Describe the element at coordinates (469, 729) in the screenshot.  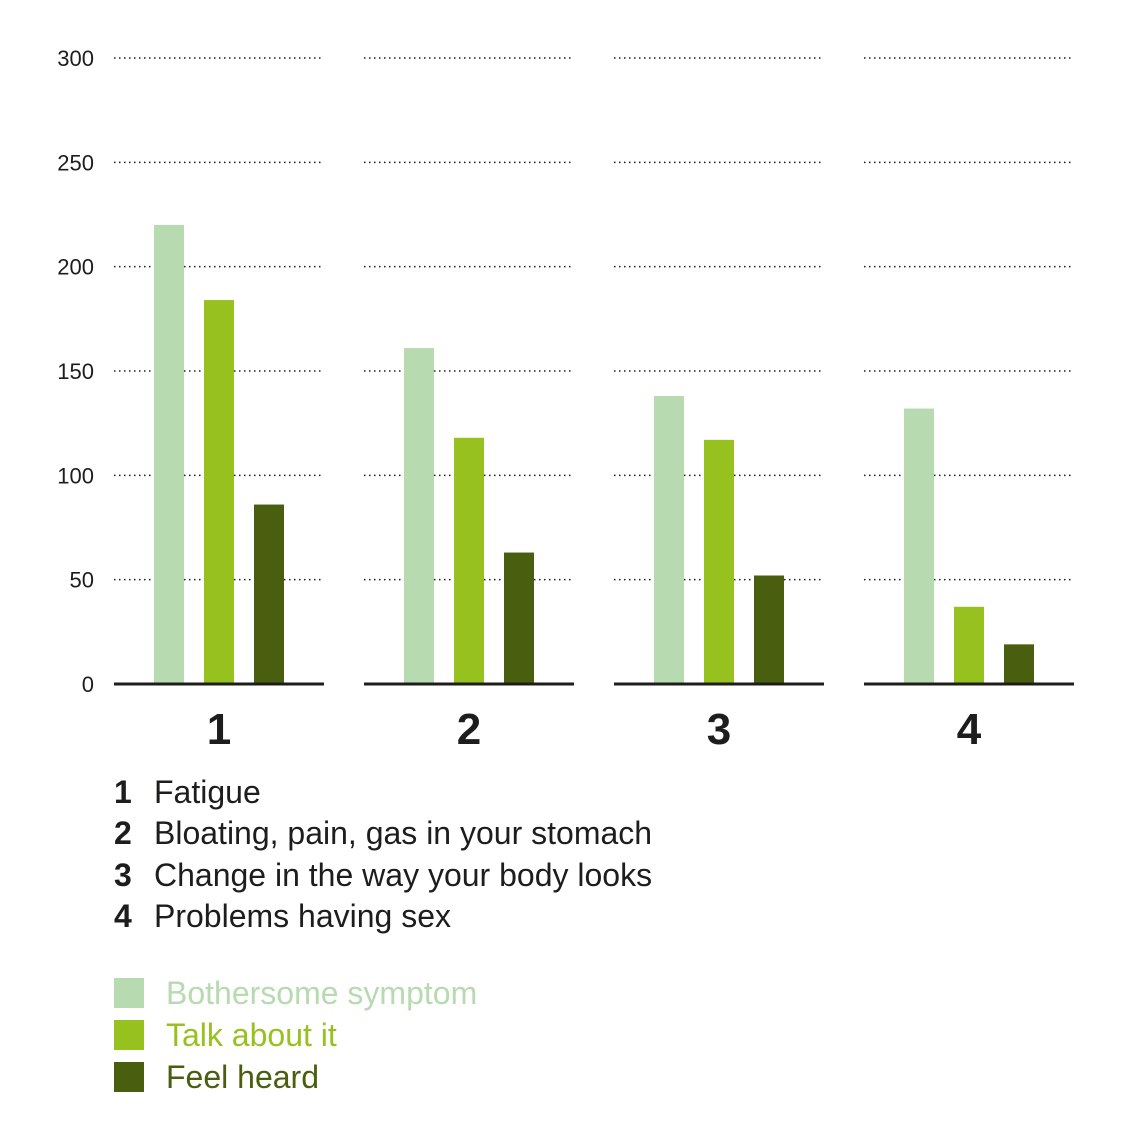
I see `x-tick-label: 2` at that location.